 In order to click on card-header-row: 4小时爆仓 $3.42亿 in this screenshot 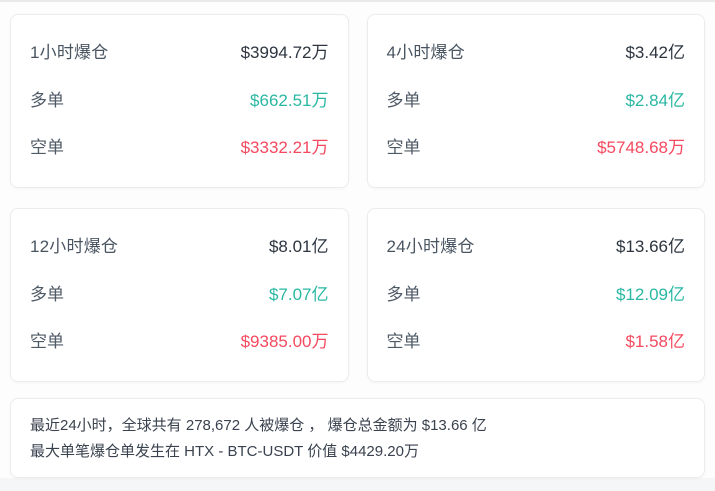, I will do `click(536, 50)`.